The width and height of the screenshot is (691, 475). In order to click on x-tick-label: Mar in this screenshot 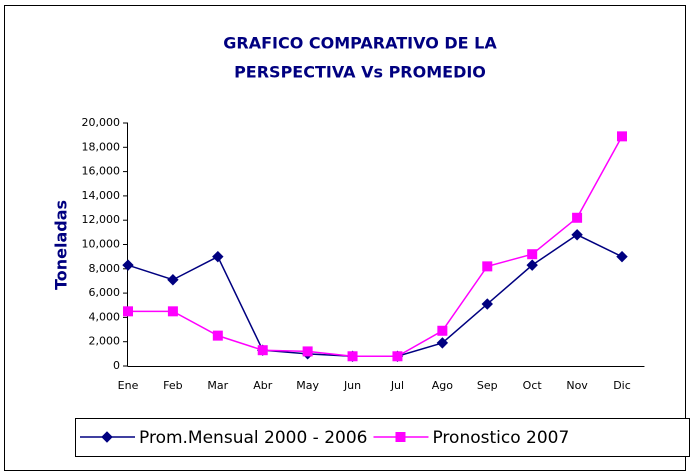, I will do `click(217, 385)`.